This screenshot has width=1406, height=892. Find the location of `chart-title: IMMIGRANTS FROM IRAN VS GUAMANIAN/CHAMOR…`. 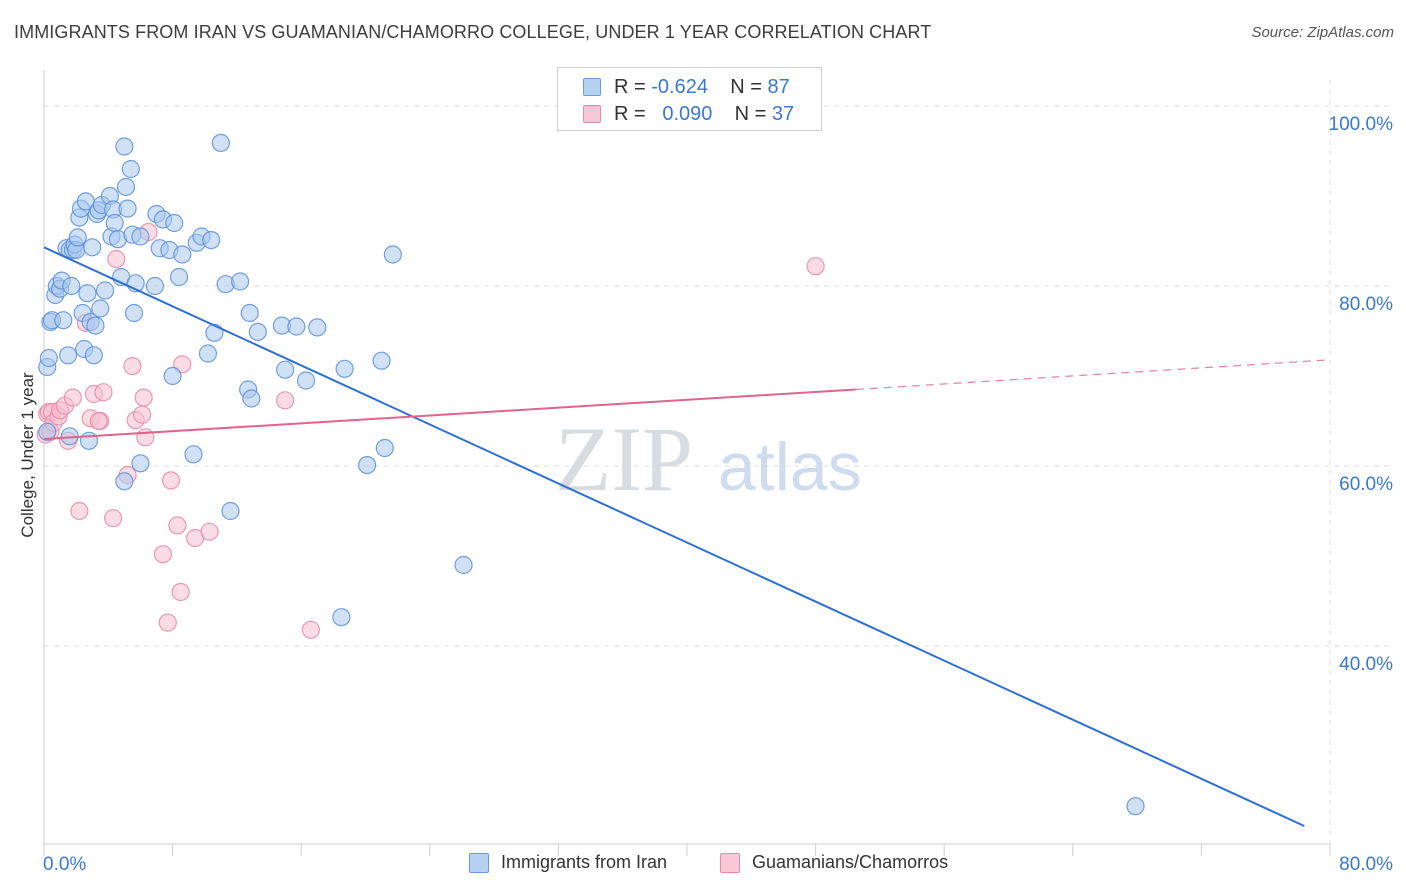

chart-title: IMMIGRANTS FROM IRAN VS GUAMANIAN/CHAMOR… is located at coordinates (473, 32).